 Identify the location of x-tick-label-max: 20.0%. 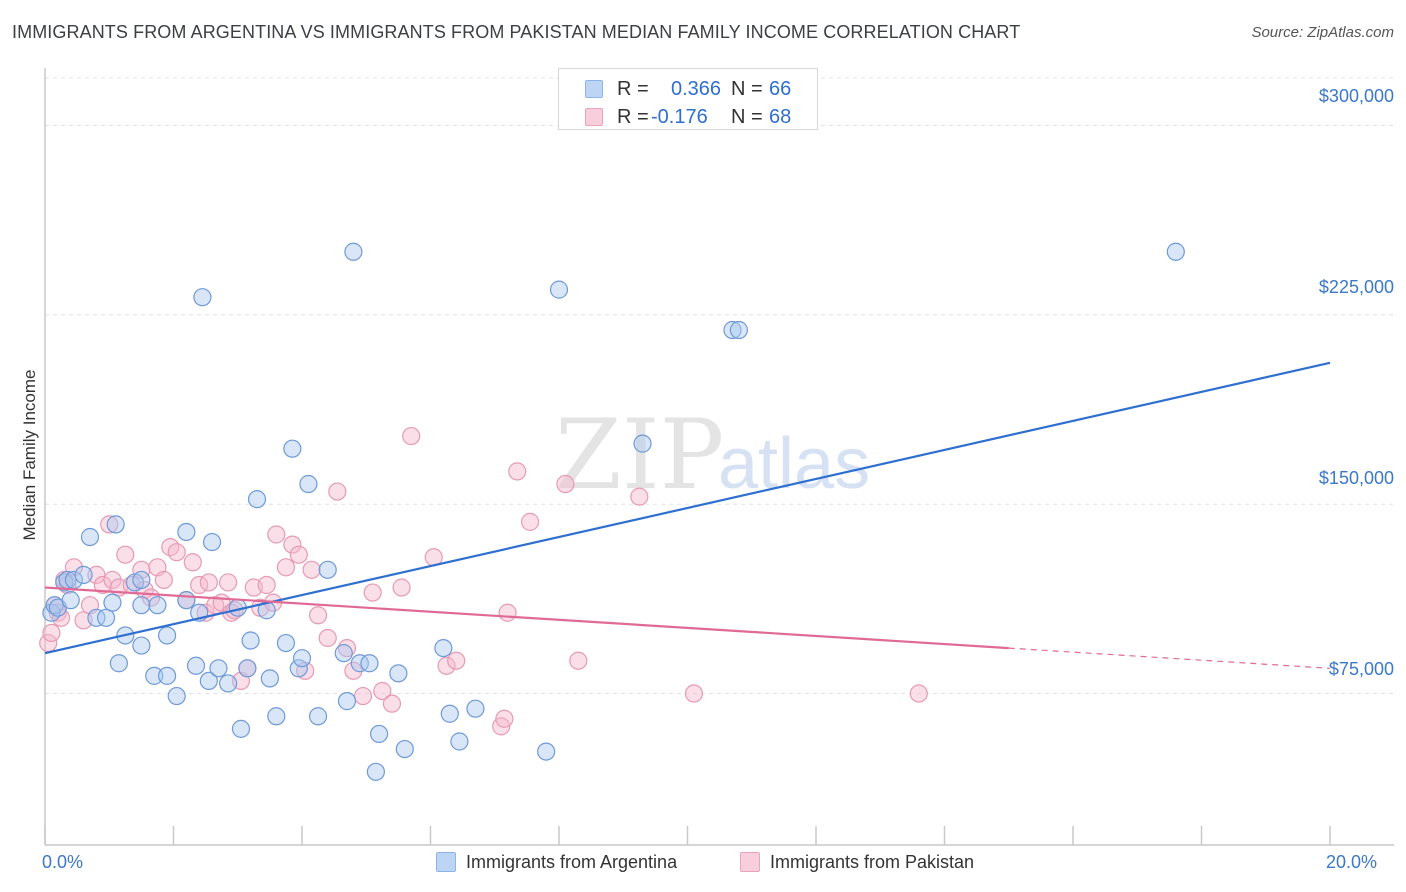
(1352, 862).